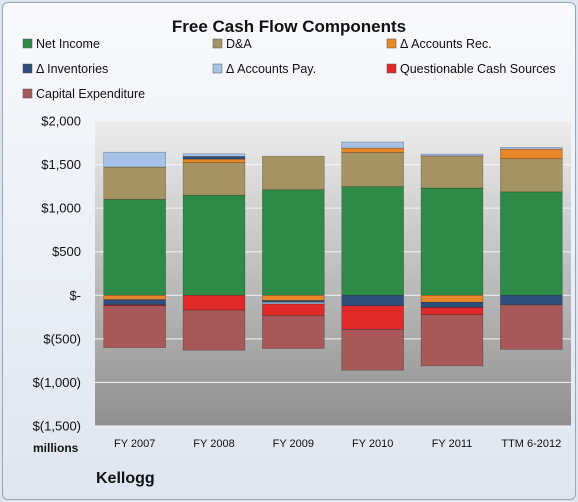  What do you see at coordinates (27, 68) in the screenshot?
I see `legend-swatch-inventories` at bounding box center [27, 68].